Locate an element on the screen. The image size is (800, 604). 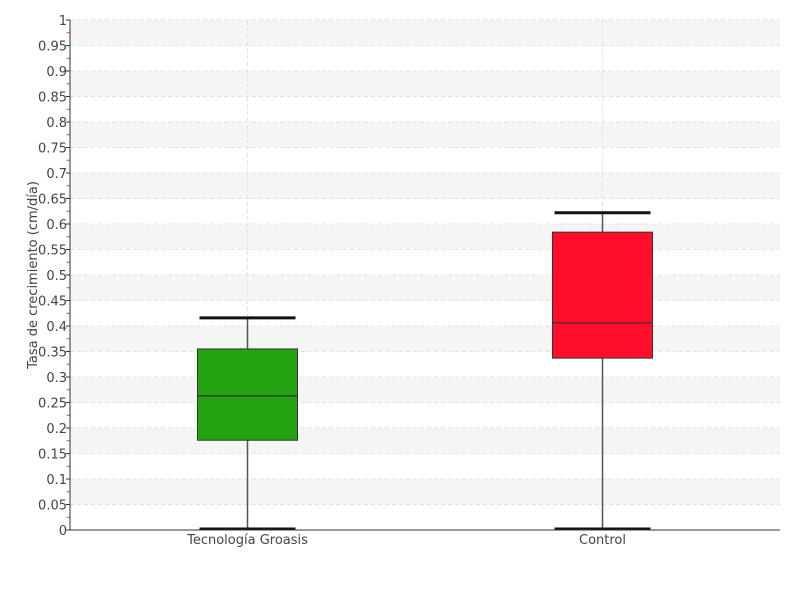
y-tick-label: 1 is located at coordinates (63, 21).